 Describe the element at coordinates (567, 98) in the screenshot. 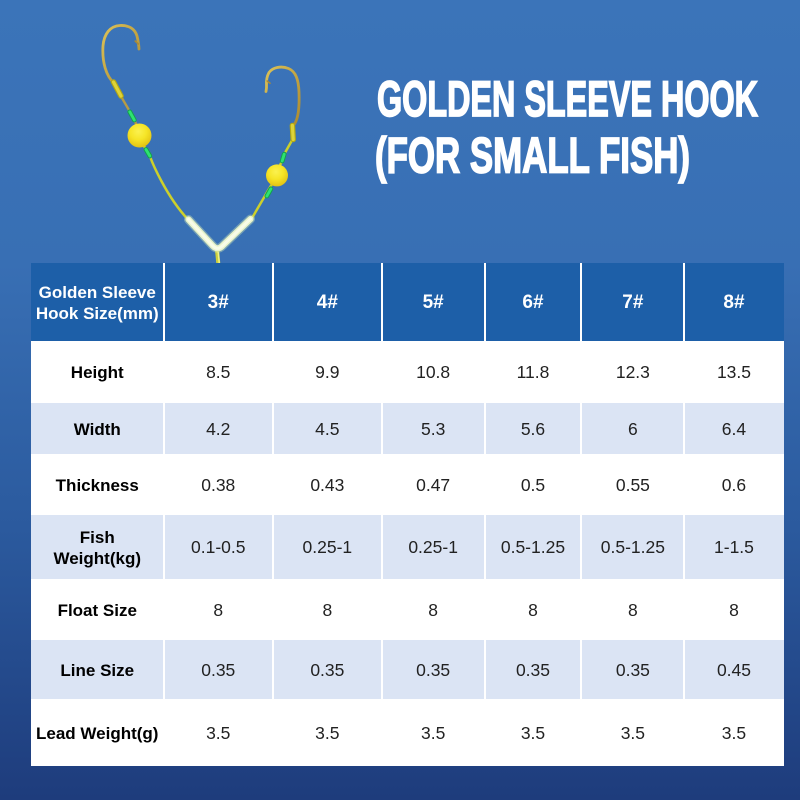

I see `svg-text: GOLDEN SLEEVE HOOK` at that location.